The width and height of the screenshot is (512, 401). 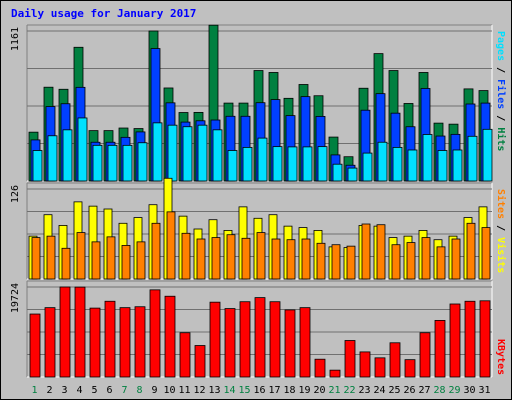 What do you see at coordinates (439, 390) in the screenshot?
I see `x-tick-label: 28` at bounding box center [439, 390].